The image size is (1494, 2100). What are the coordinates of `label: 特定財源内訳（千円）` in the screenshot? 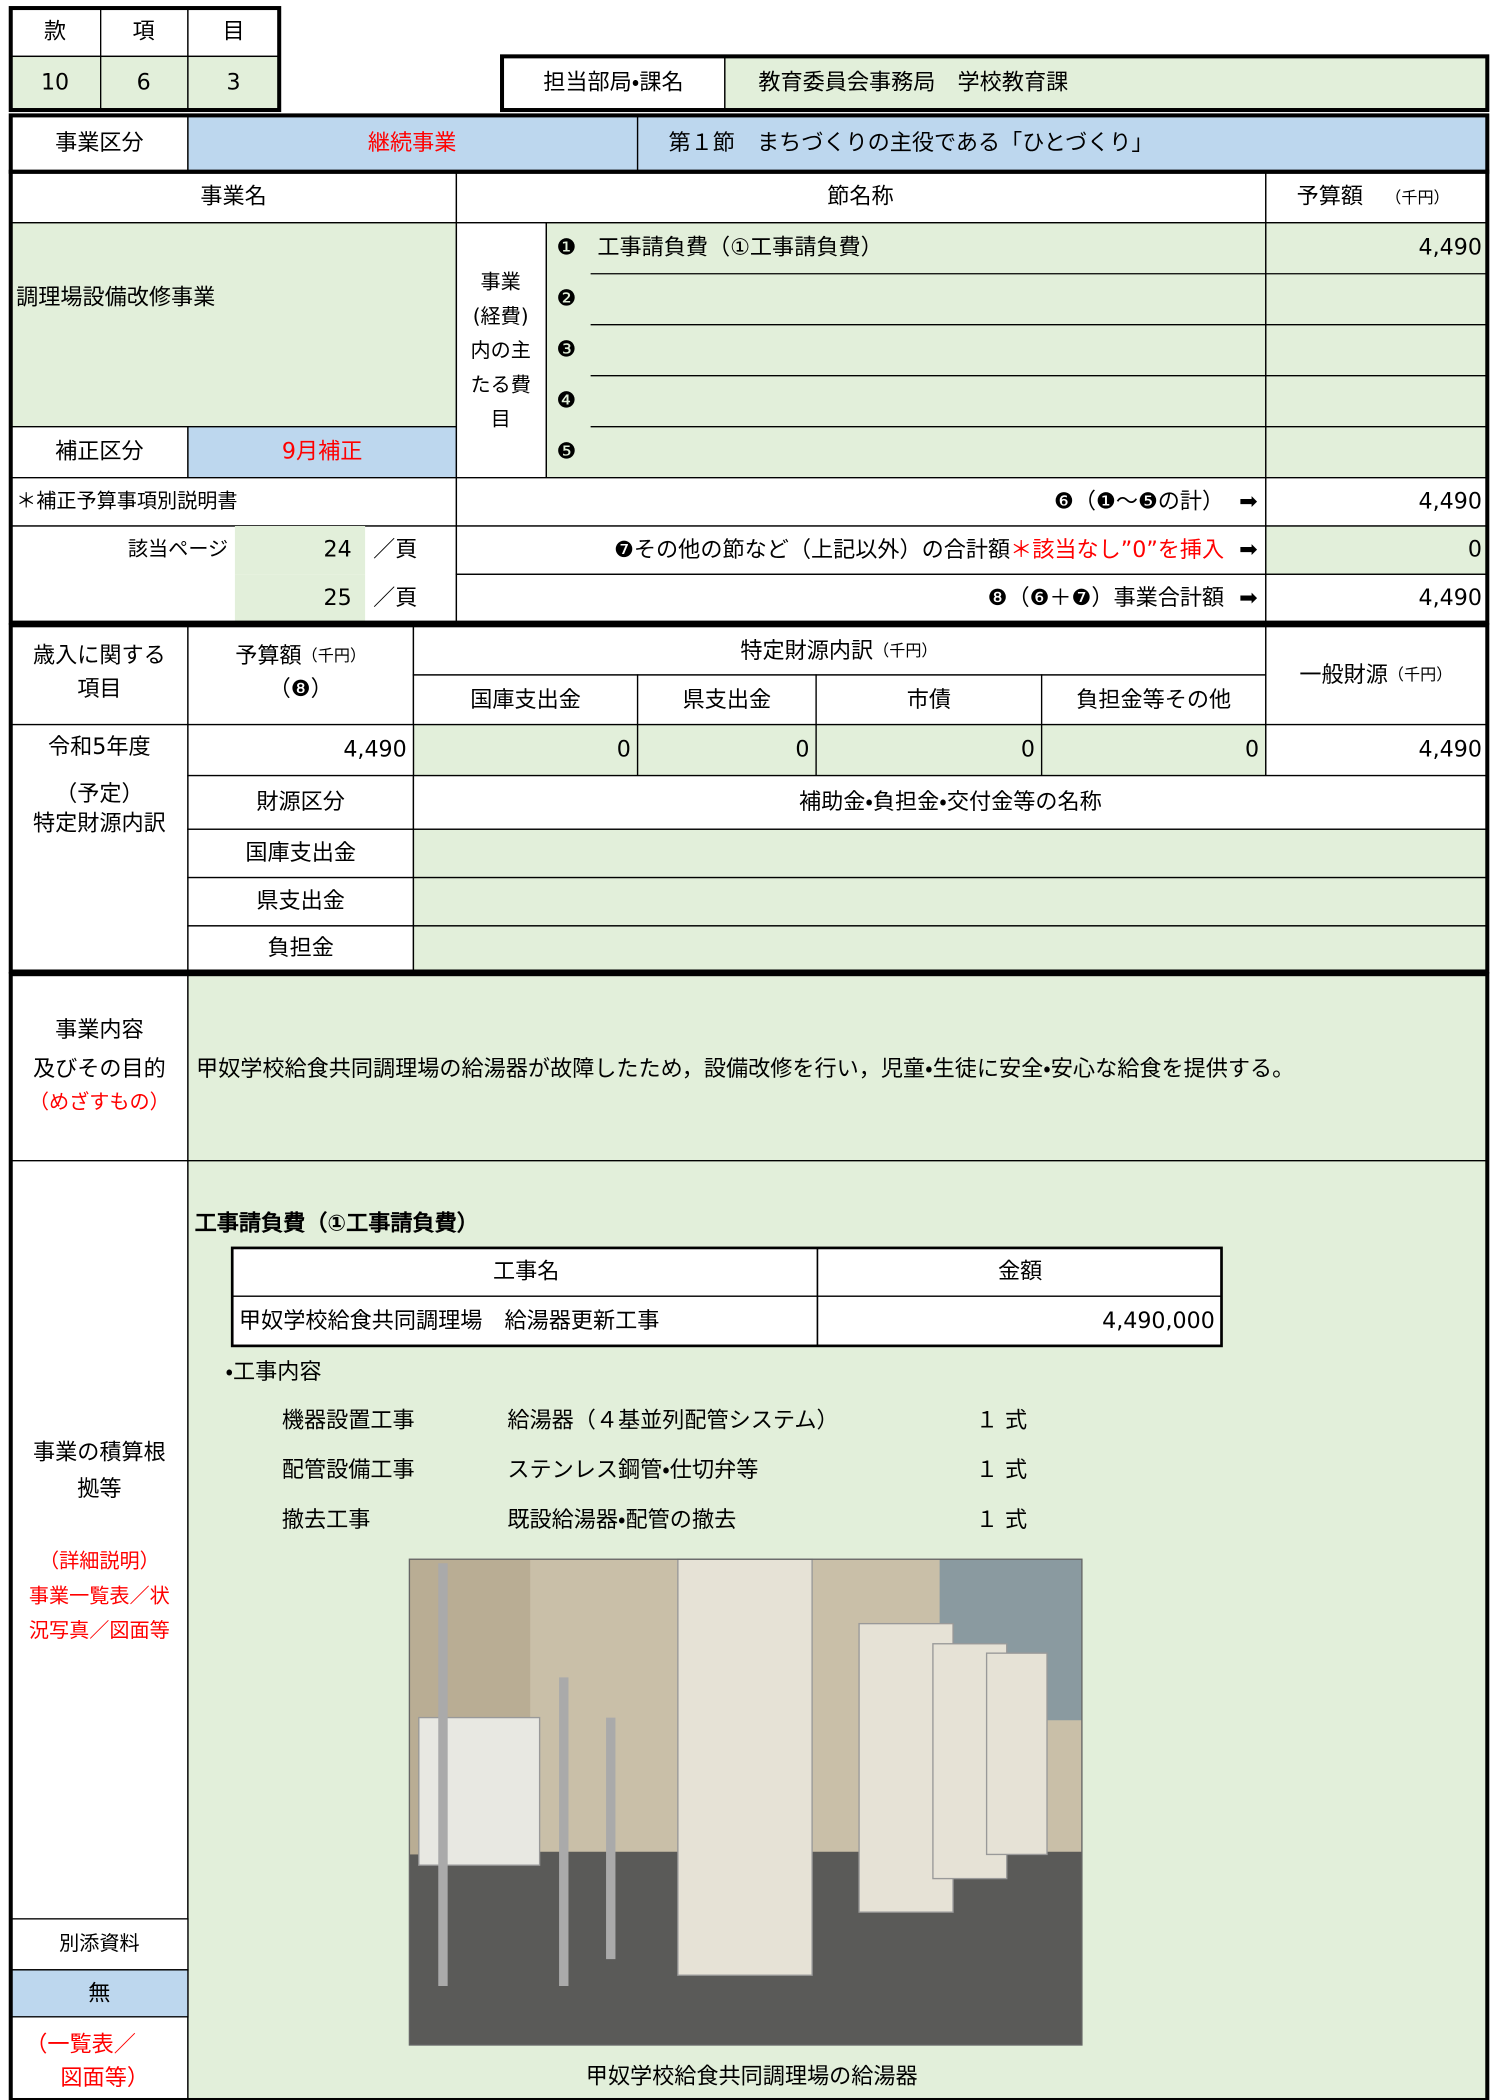 It's located at (838, 650).